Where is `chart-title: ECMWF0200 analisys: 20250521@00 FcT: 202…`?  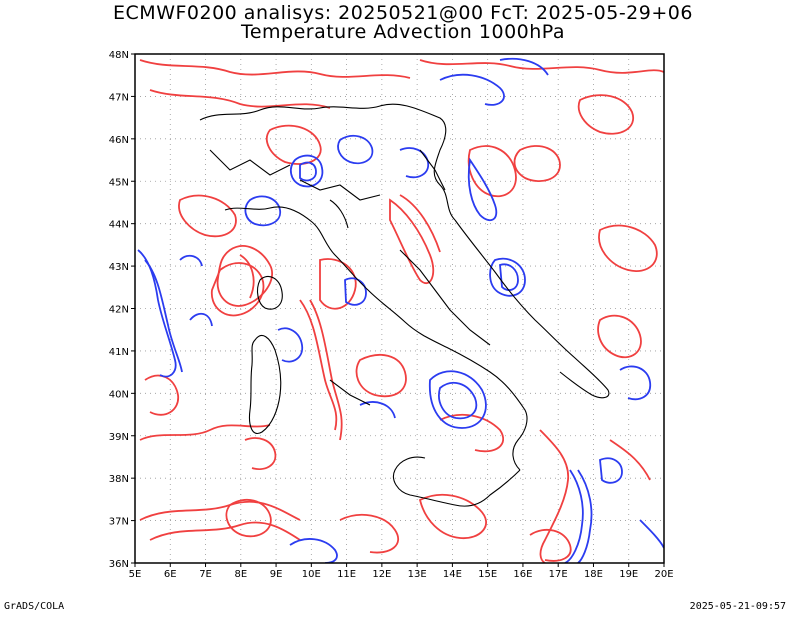 chart-title: ECMWF0200 analisys: 20250521@00 FcT: 202… is located at coordinates (403, 13).